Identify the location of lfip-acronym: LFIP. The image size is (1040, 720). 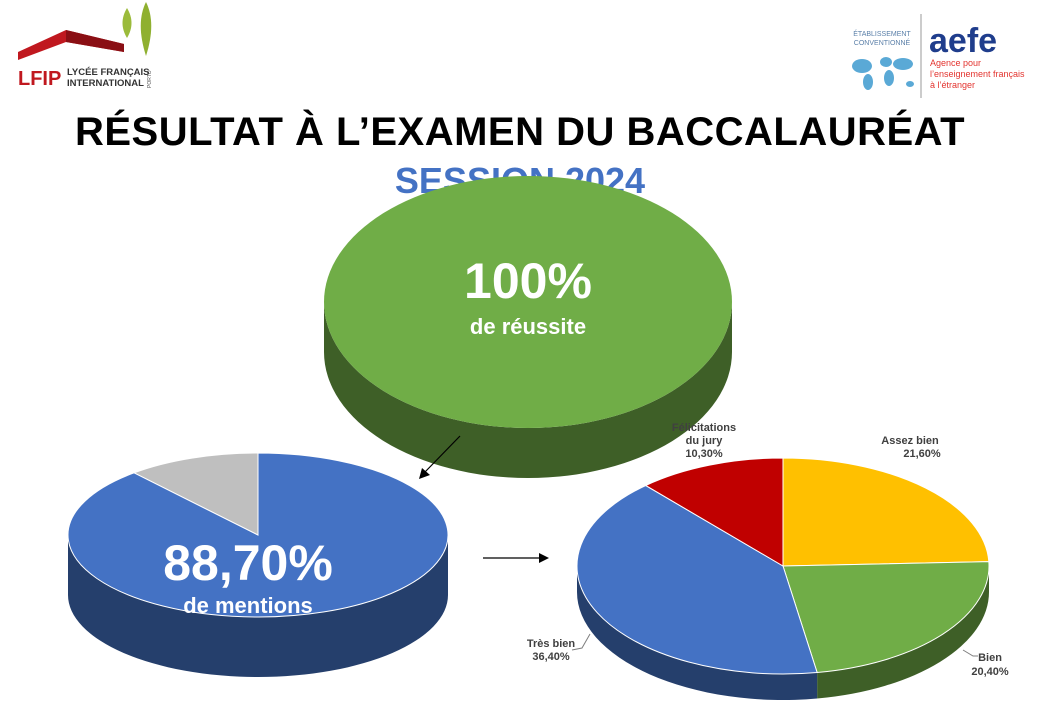
(39, 79).